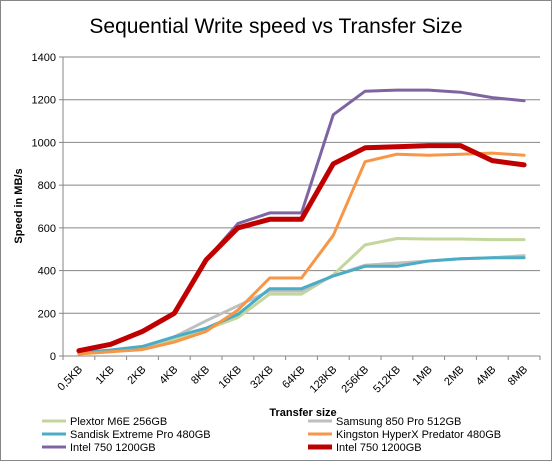  I want to click on legend-item: Sandisk Extreme Pro 480GB, so click(126, 435).